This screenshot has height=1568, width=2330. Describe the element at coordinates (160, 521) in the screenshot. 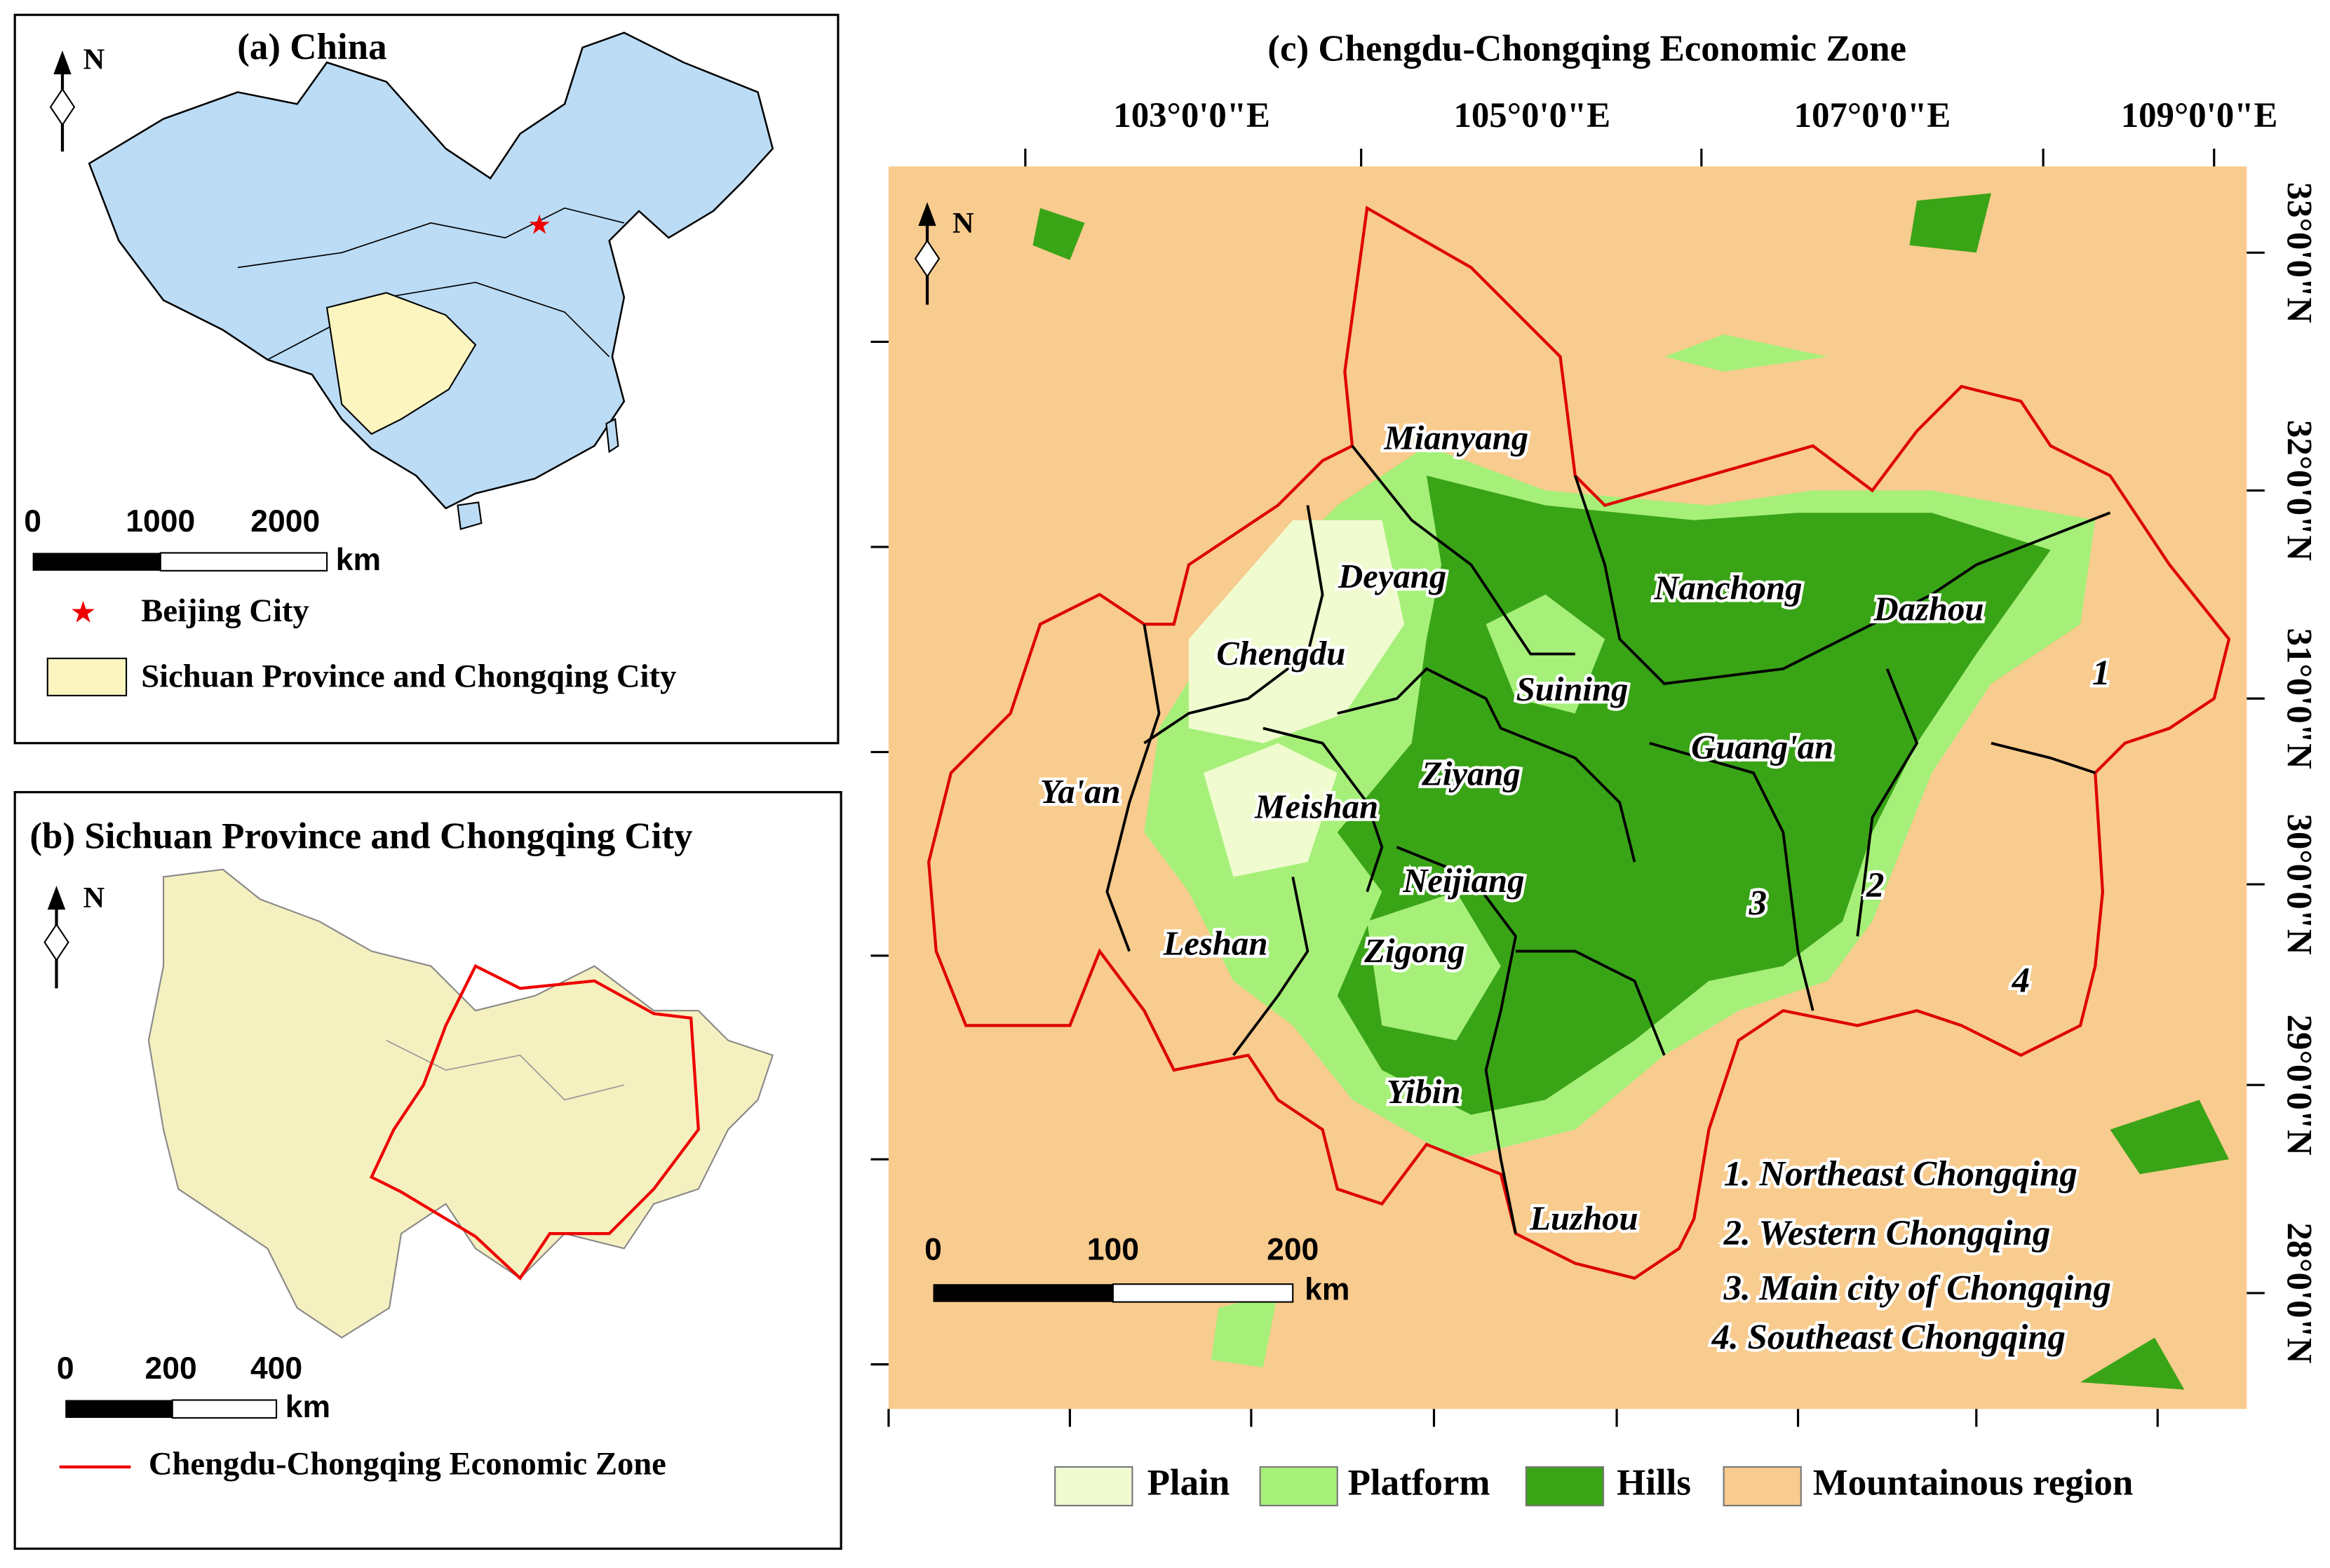

I see `scale-label: 1000` at that location.